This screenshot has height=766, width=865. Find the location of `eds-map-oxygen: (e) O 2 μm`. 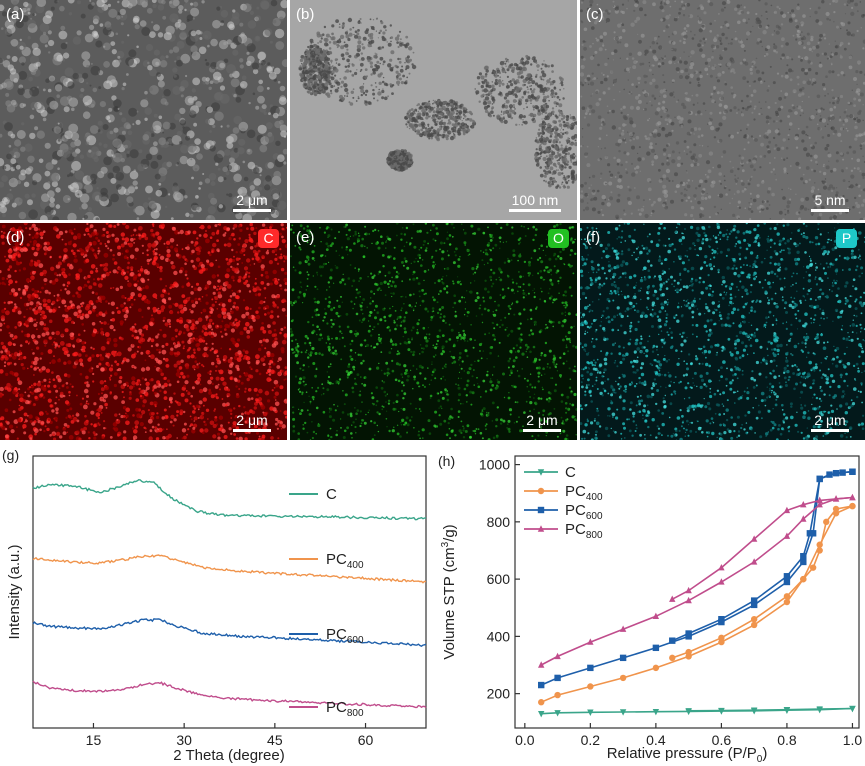

eds-map-oxygen: (e) O 2 μm is located at coordinates (433, 331).